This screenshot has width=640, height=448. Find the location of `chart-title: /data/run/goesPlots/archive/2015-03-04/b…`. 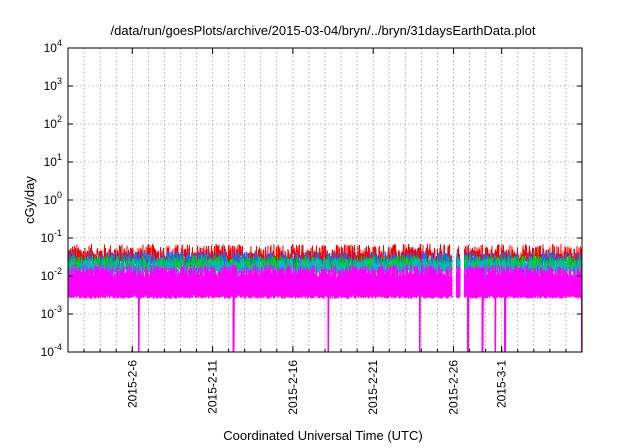

chart-title: /data/run/goesPlots/archive/2015-03-04/b… is located at coordinates (323, 30).